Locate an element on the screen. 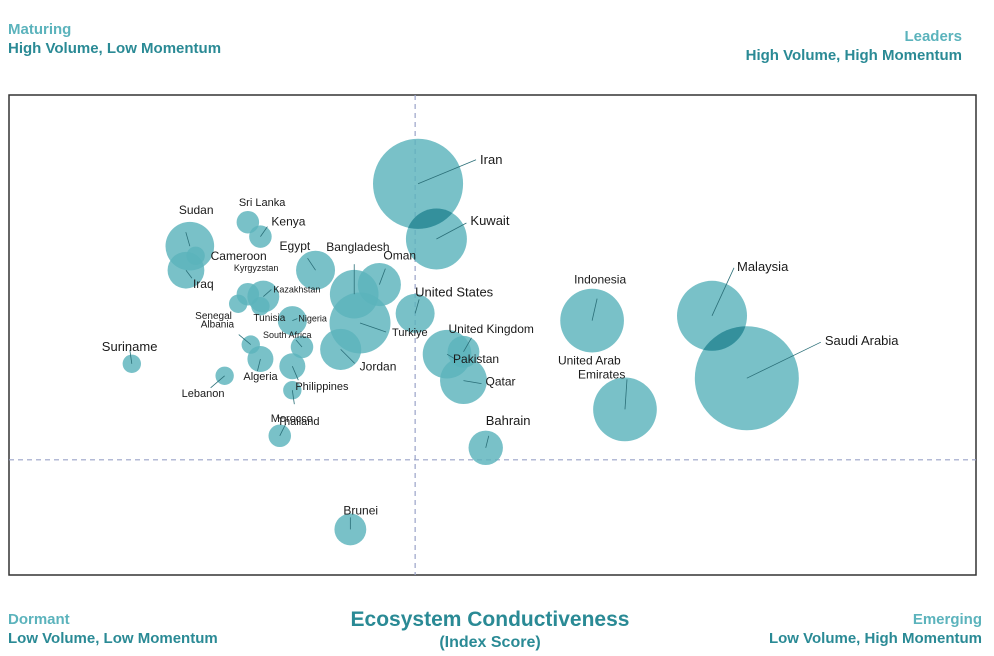 Image resolution: width=994 pixels, height=656 pixels. quadrant-label-dormant: Dormant Low Volume, Low Momentum is located at coordinates (113, 629).